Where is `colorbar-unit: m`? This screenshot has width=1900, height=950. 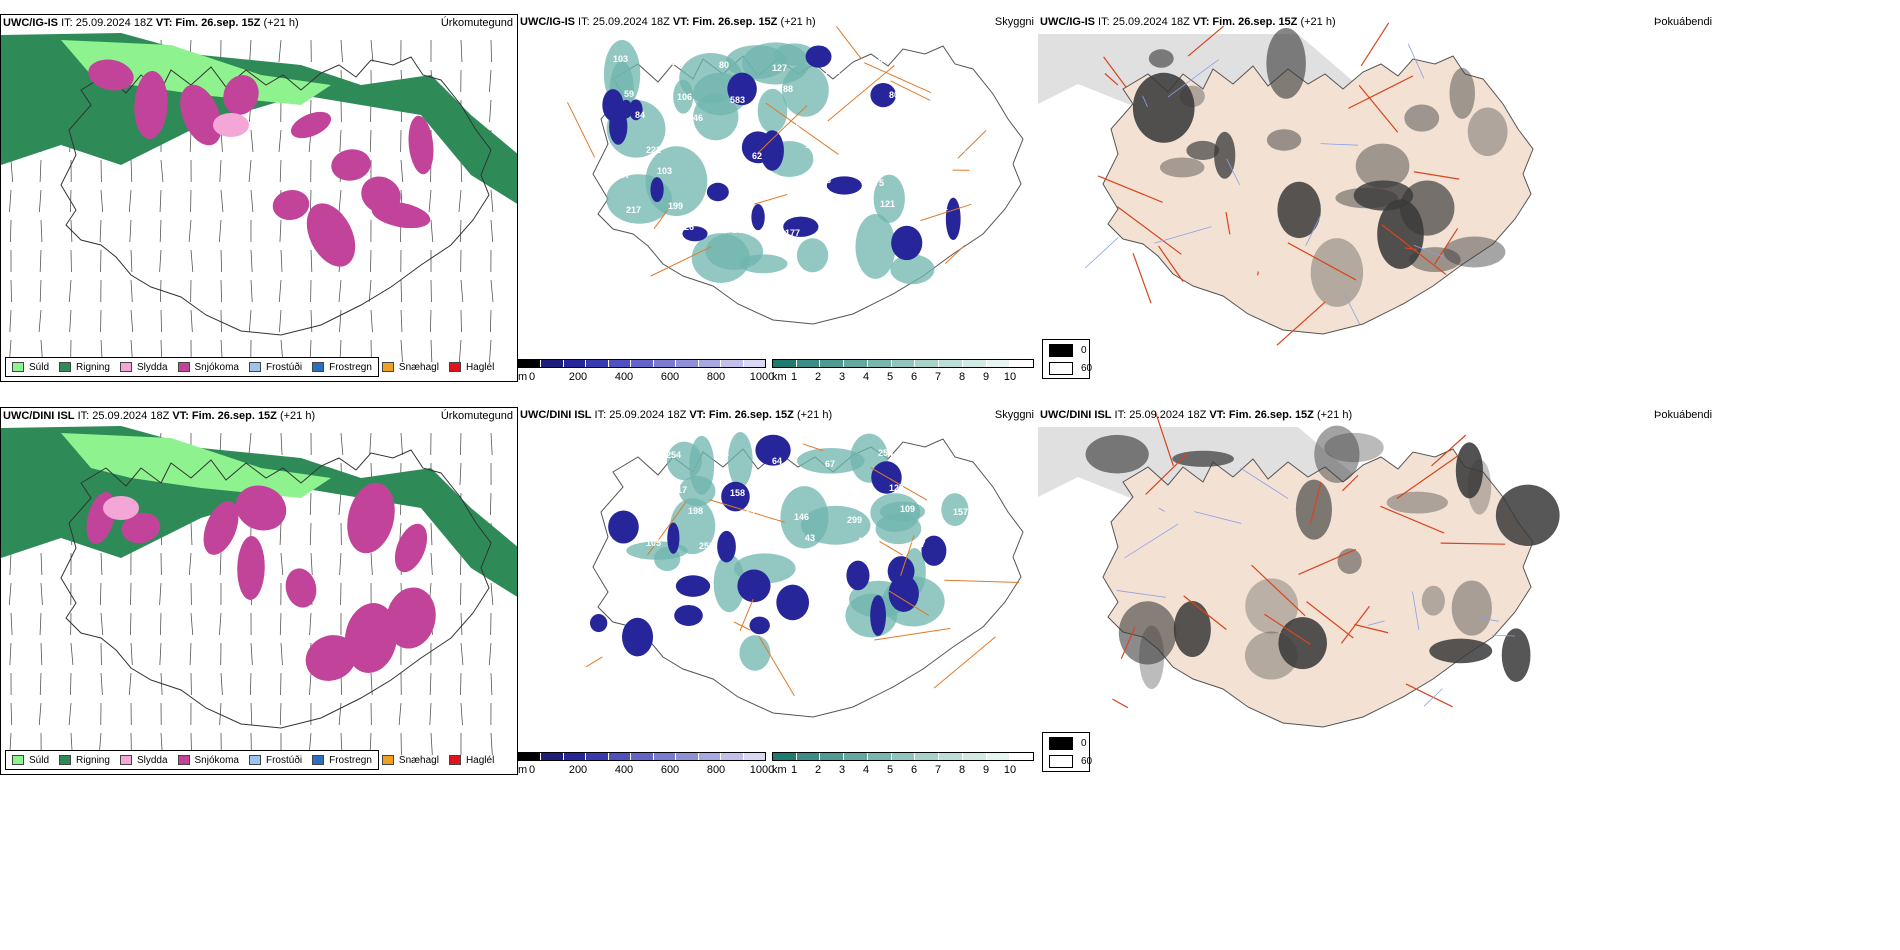
colorbar-unit: m is located at coordinates (523, 769).